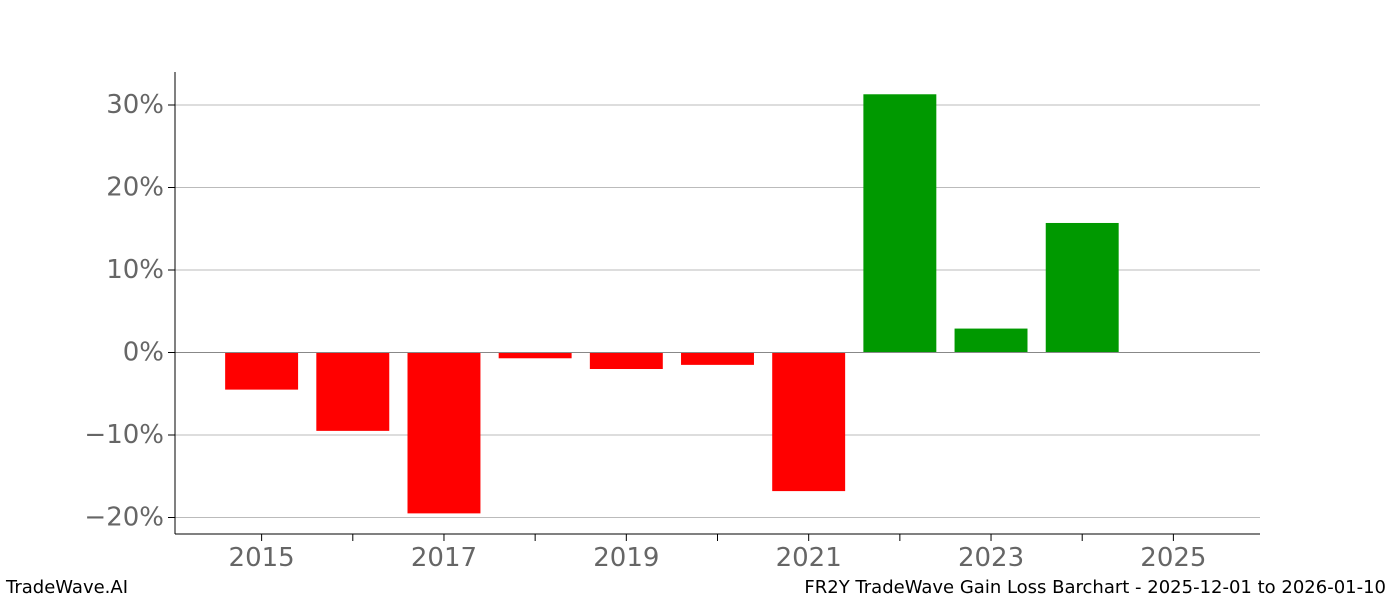 The width and height of the screenshot is (1400, 600). I want to click on x-tick-labels: 2015 2017 2019 2021 2023 2025, so click(718, 558).